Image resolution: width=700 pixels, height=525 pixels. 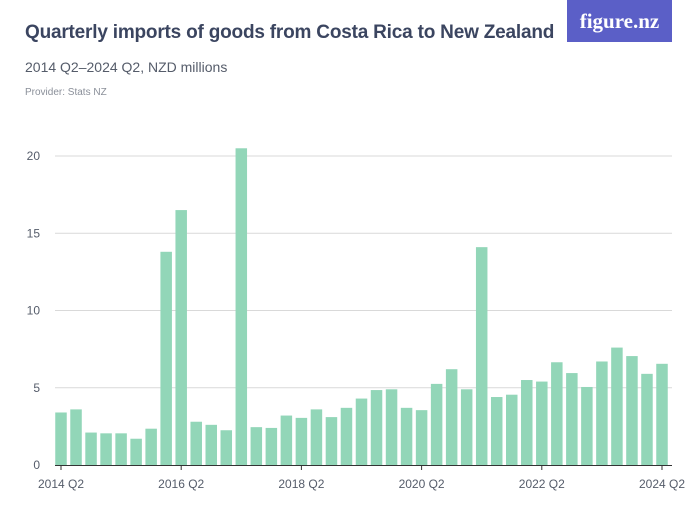 I want to click on y-tick-label: 15, so click(x=34, y=233).